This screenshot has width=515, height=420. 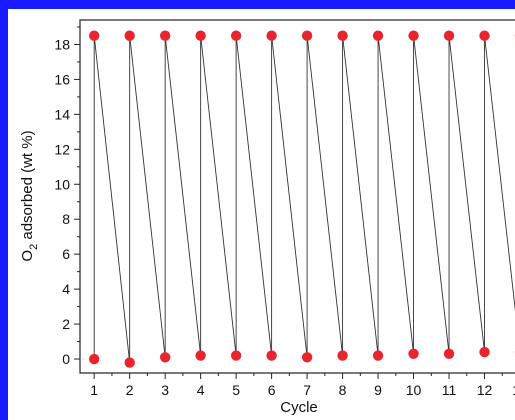 What do you see at coordinates (94, 390) in the screenshot?
I see `x-tick-label: 1` at bounding box center [94, 390].